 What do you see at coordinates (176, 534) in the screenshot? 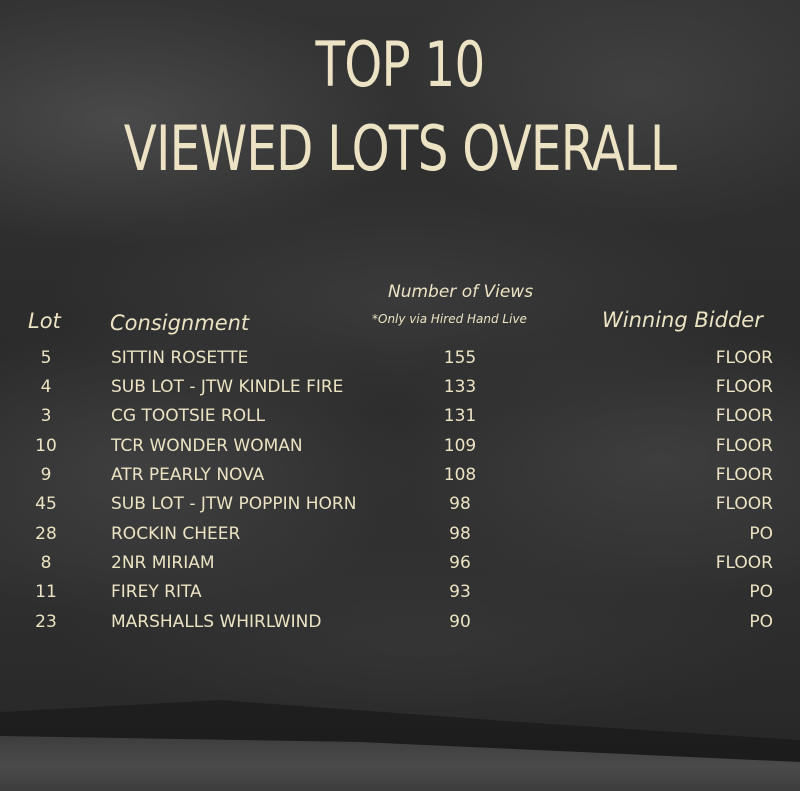
I see `consignment-name: ROCKIN CHEER` at bounding box center [176, 534].